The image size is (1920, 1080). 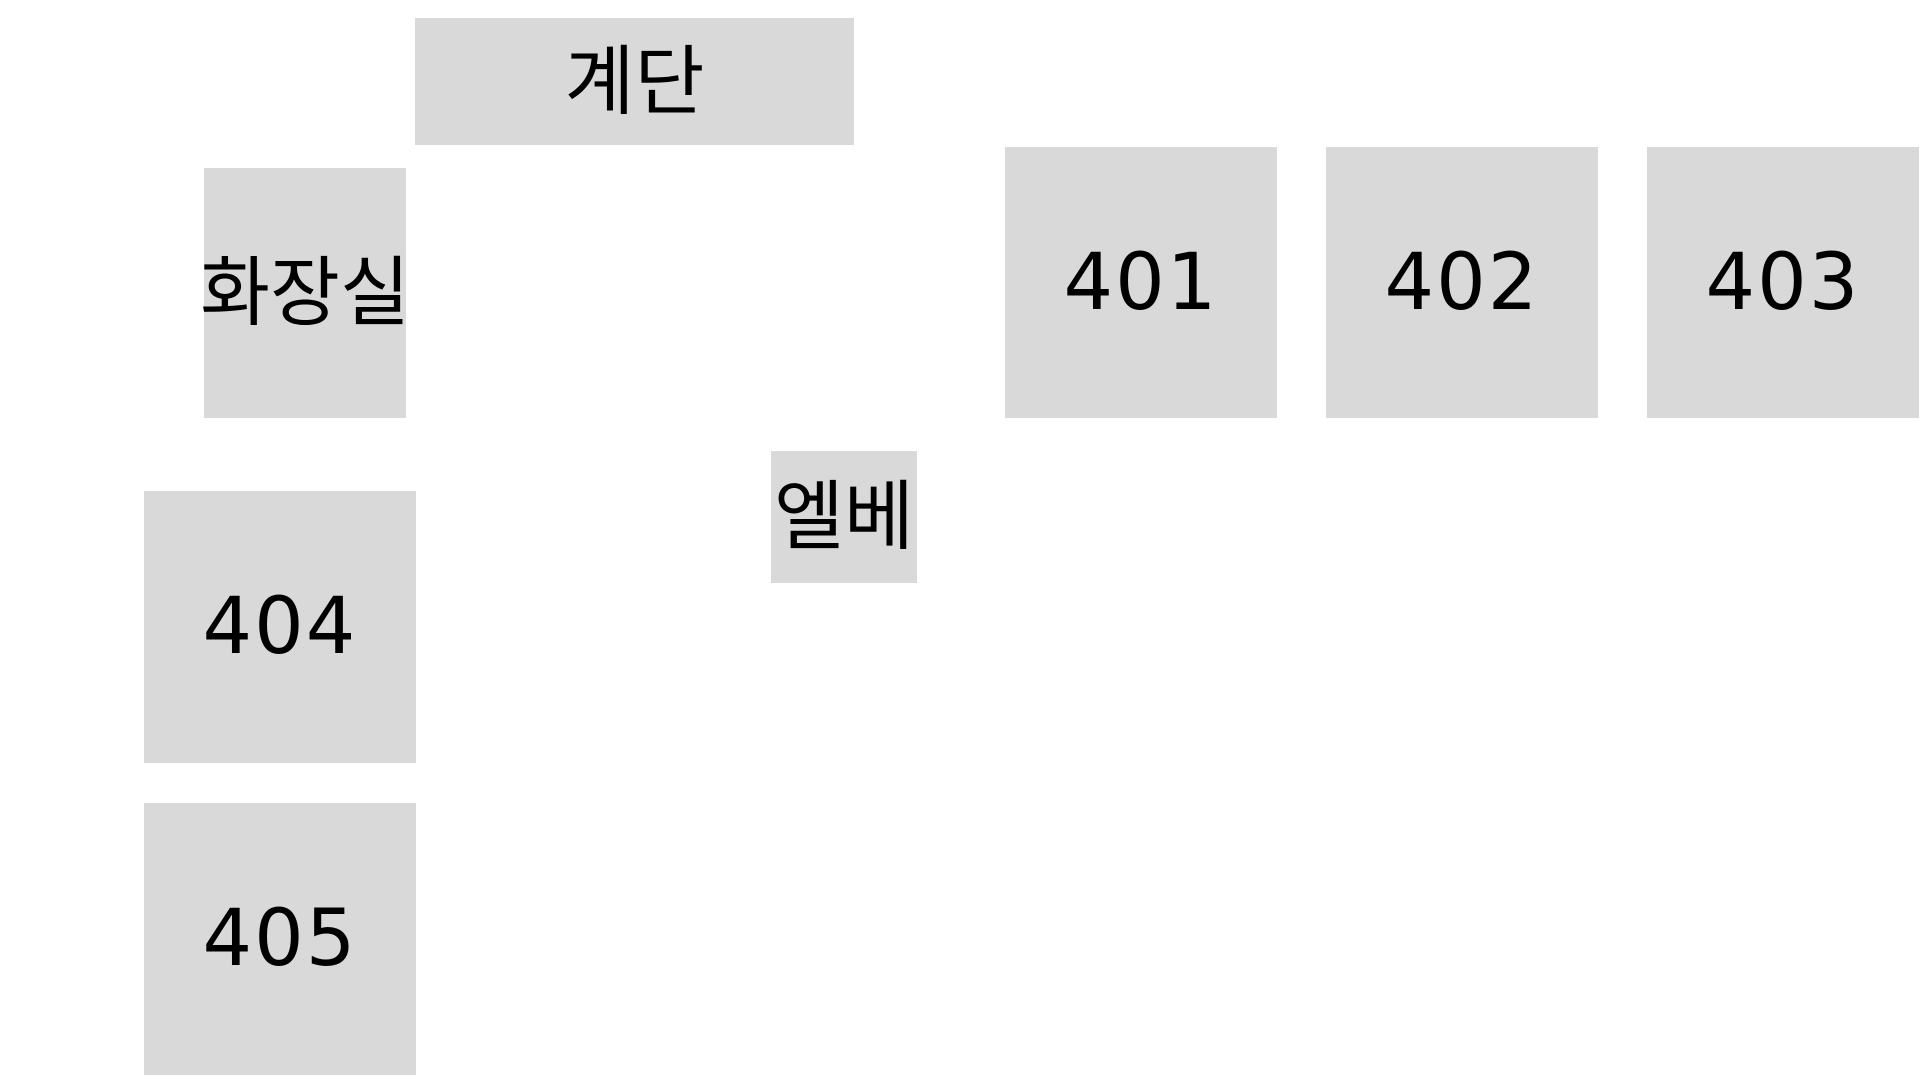 I want to click on elevator-block: 엘베, so click(x=844, y=517).